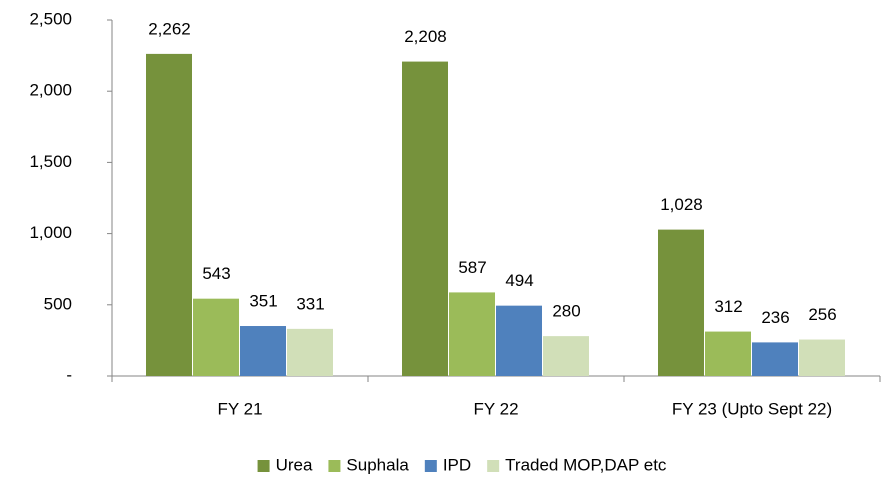 The width and height of the screenshot is (884, 478). What do you see at coordinates (50, 232) in the screenshot?
I see `y-tick-label: 1,000` at bounding box center [50, 232].